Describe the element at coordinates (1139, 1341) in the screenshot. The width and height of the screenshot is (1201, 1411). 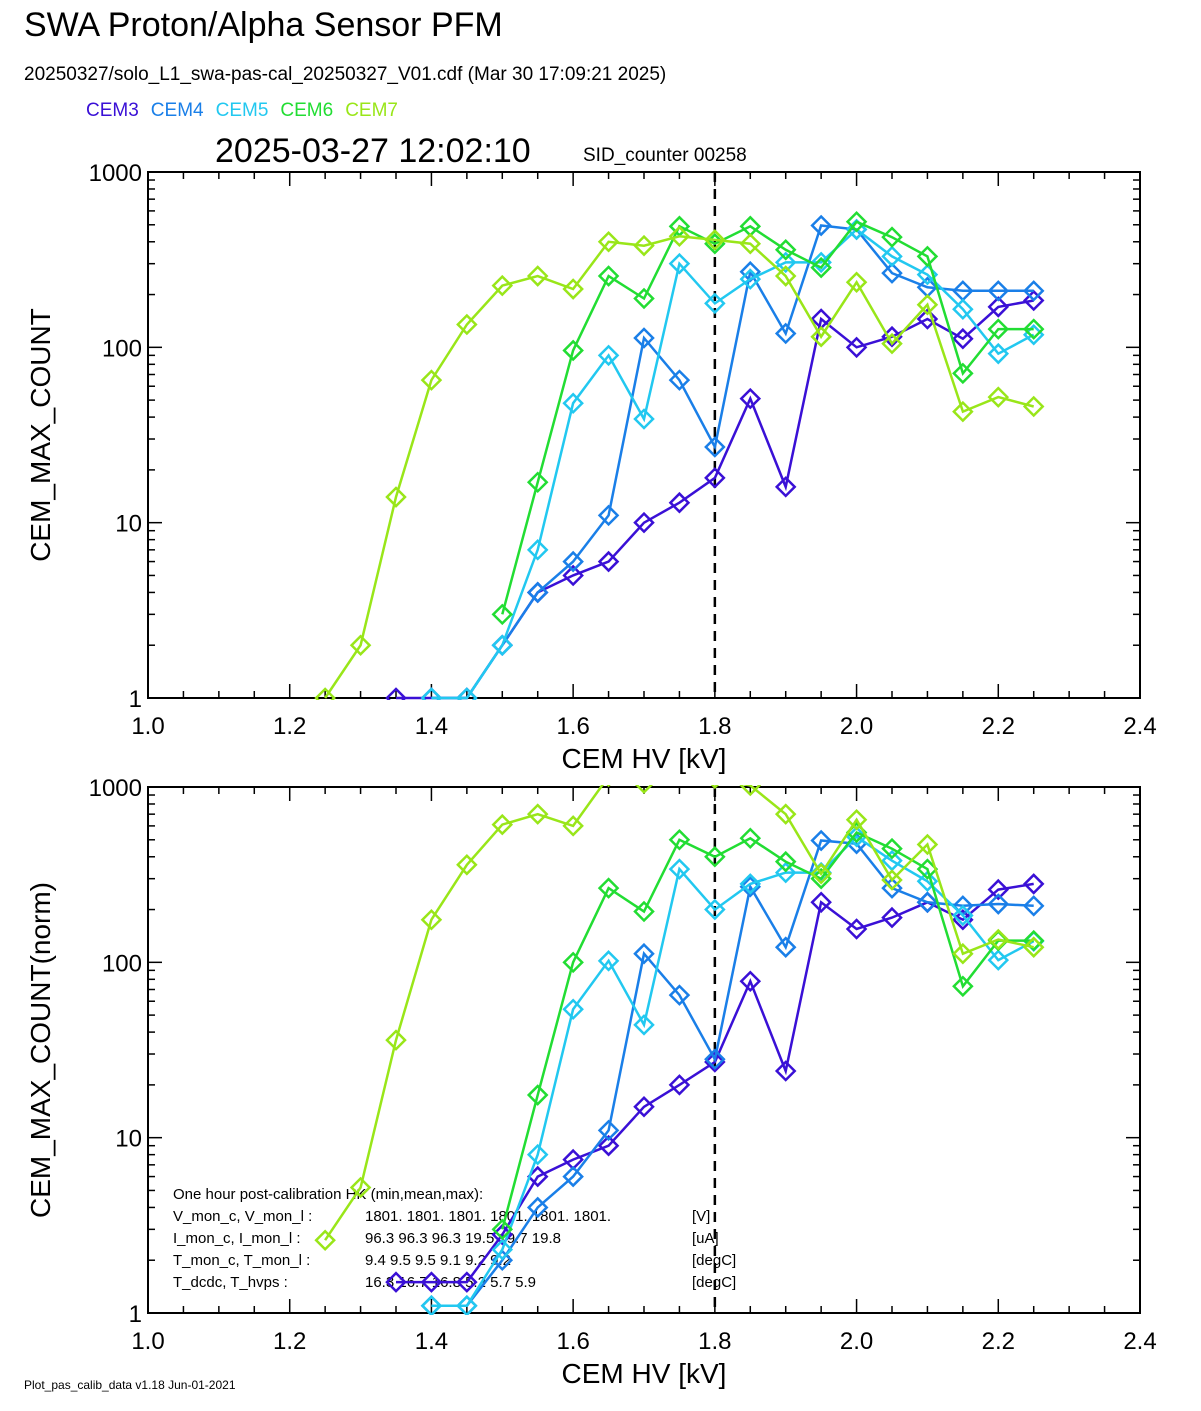
I see `x-tick-label: 2.4` at that location.